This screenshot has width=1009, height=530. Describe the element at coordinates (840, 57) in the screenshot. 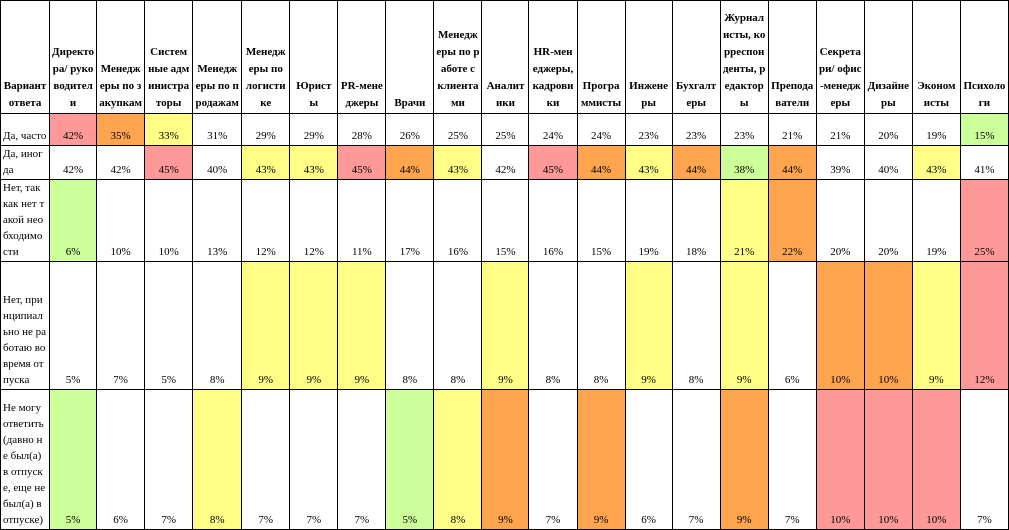

I see `column-header: Секретари/ офис-менеджеры` at that location.